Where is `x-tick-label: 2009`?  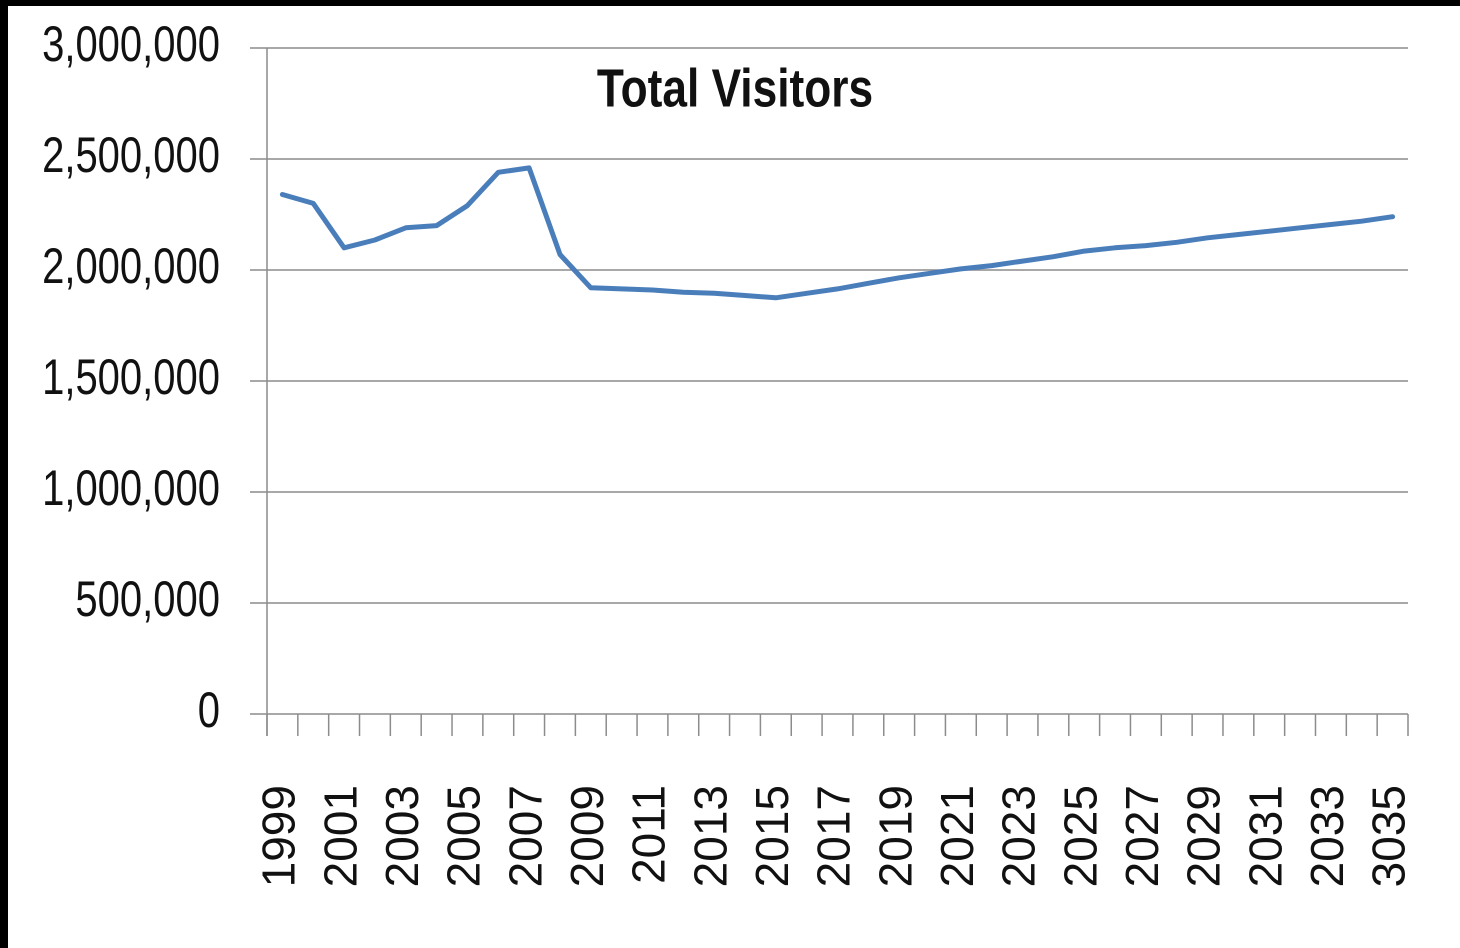 x-tick-label: 2009 is located at coordinates (587, 836).